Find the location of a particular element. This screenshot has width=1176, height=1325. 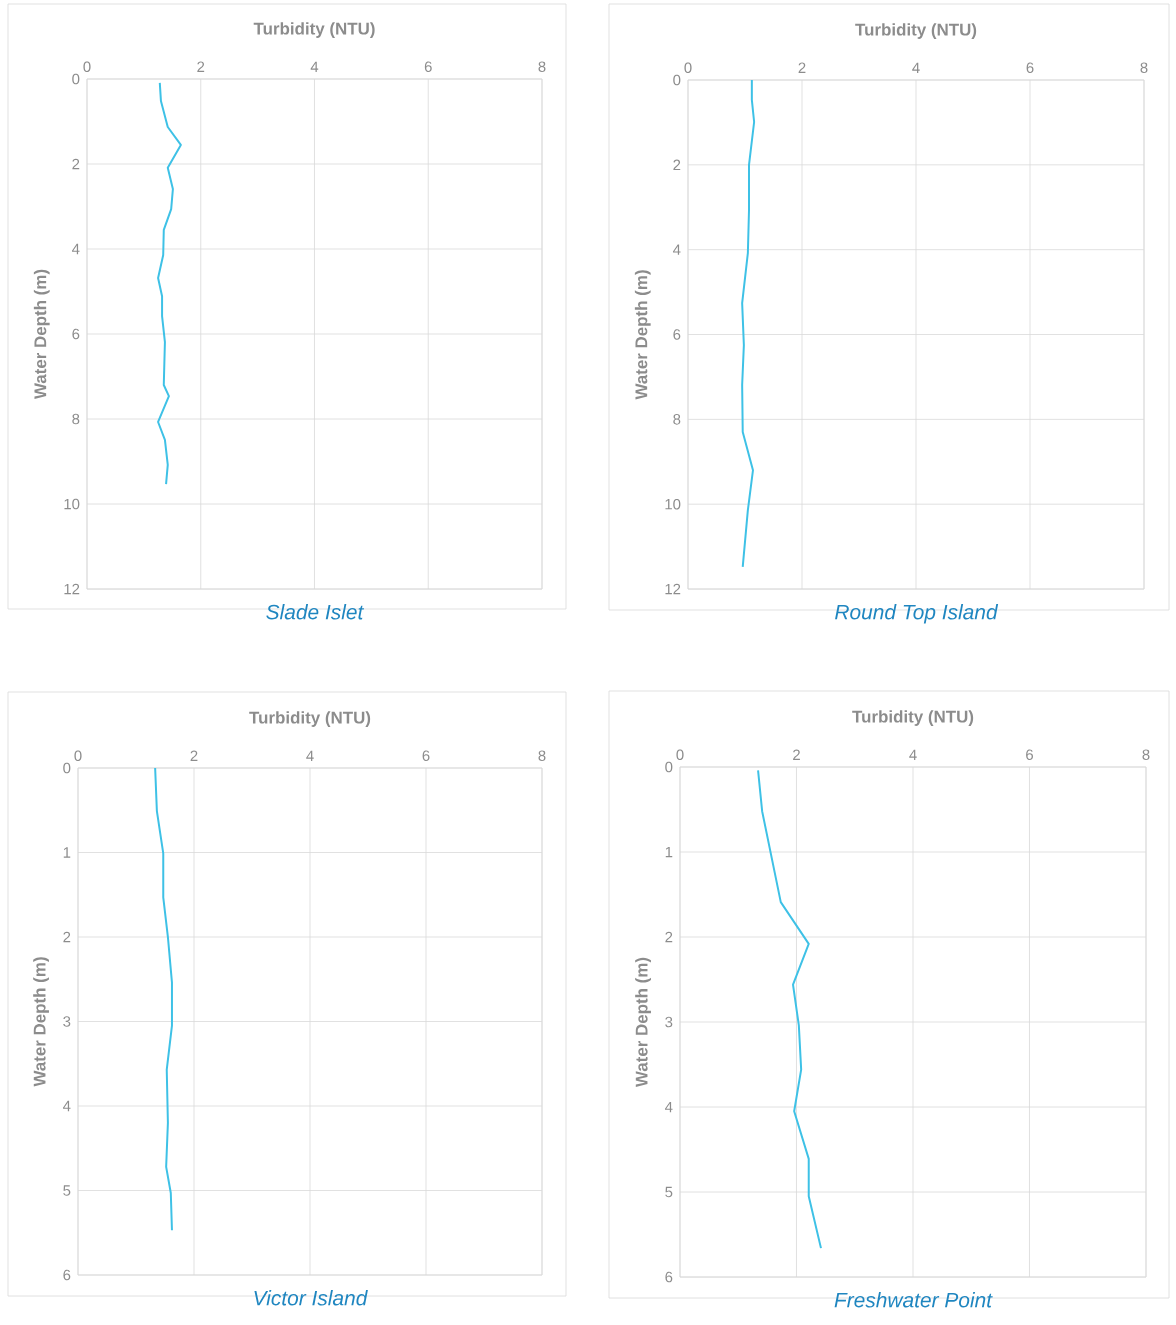

text: Slade Islet is located at coordinates (315, 612).